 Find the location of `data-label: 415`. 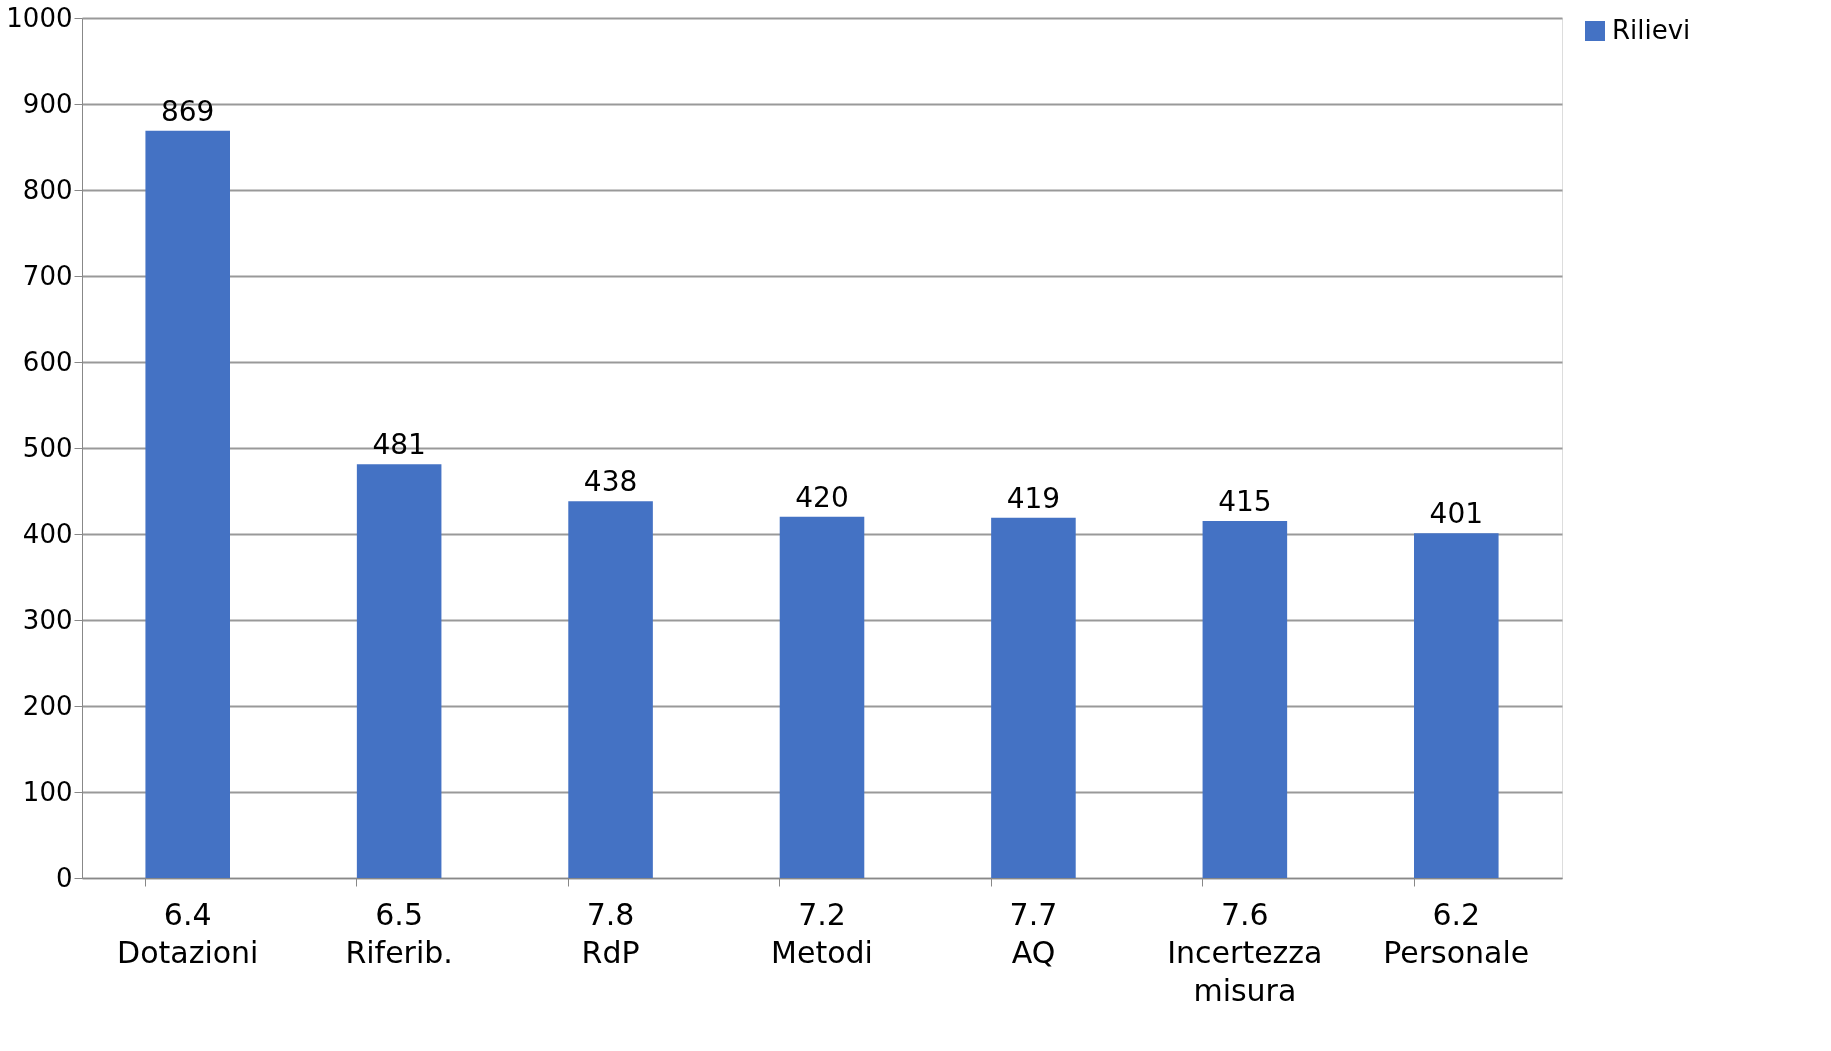

data-label: 415 is located at coordinates (1245, 502).